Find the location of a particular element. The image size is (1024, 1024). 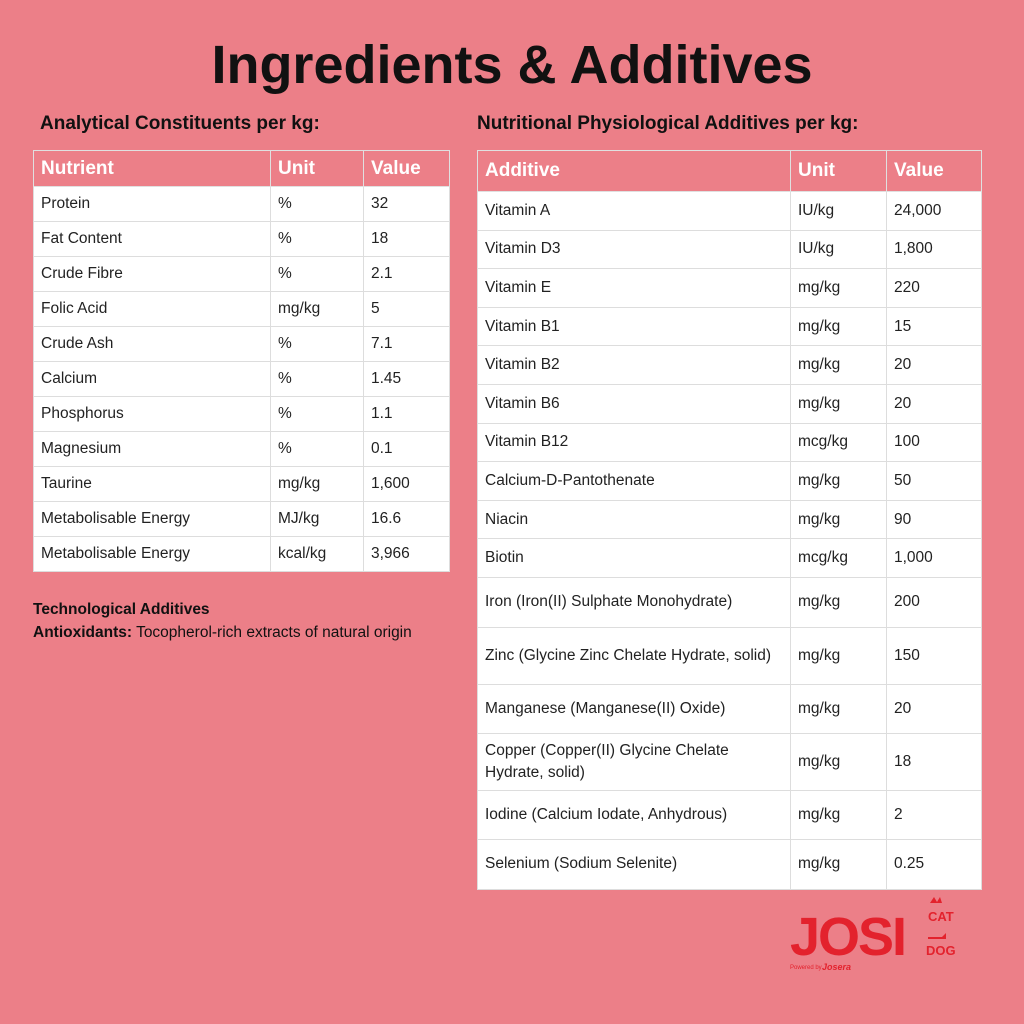

tech-label: Antioxidants: is located at coordinates (83, 632).